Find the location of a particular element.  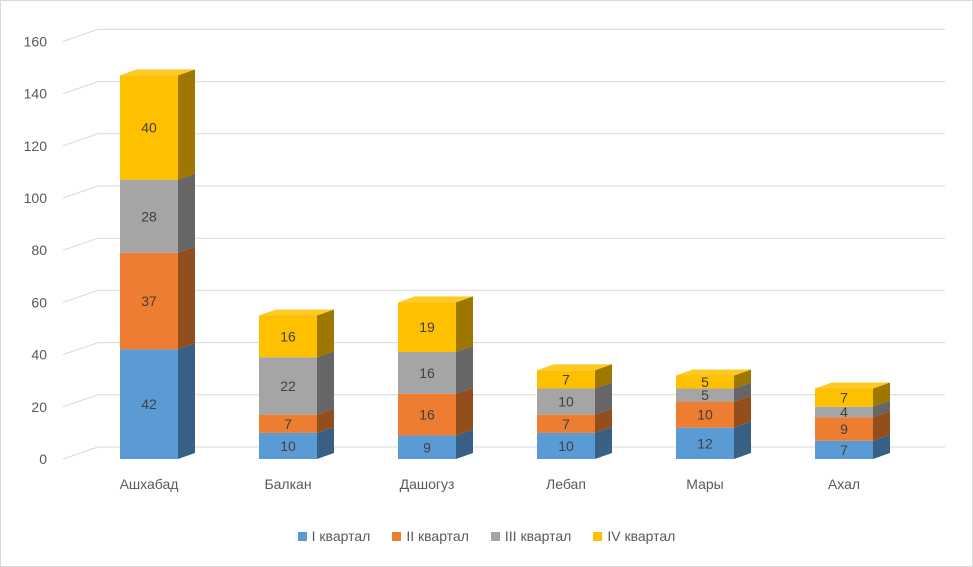

legend-item-q4: IV квартал is located at coordinates (634, 536).